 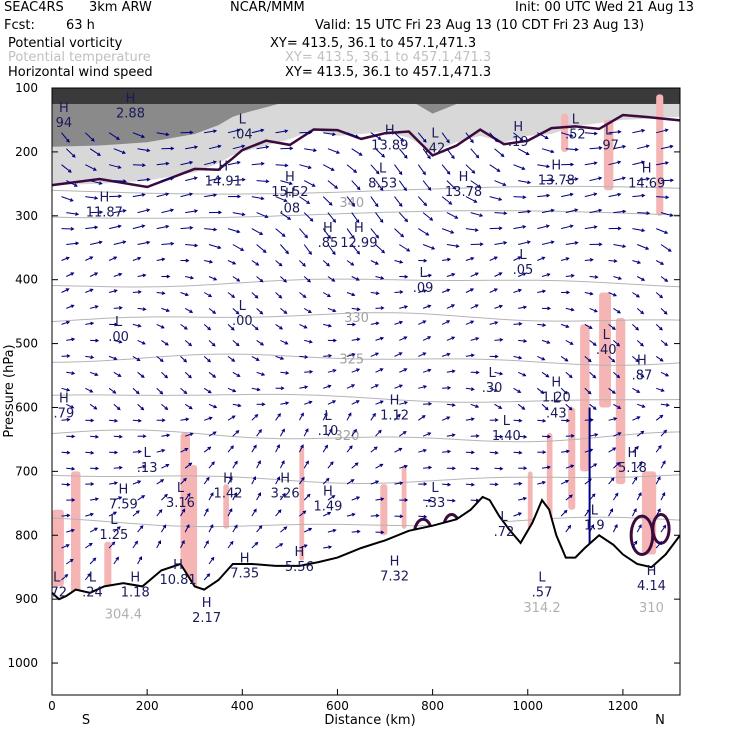 What do you see at coordinates (289, 192) in the screenshot?
I see `pv-extremum-value: 15.52` at bounding box center [289, 192].